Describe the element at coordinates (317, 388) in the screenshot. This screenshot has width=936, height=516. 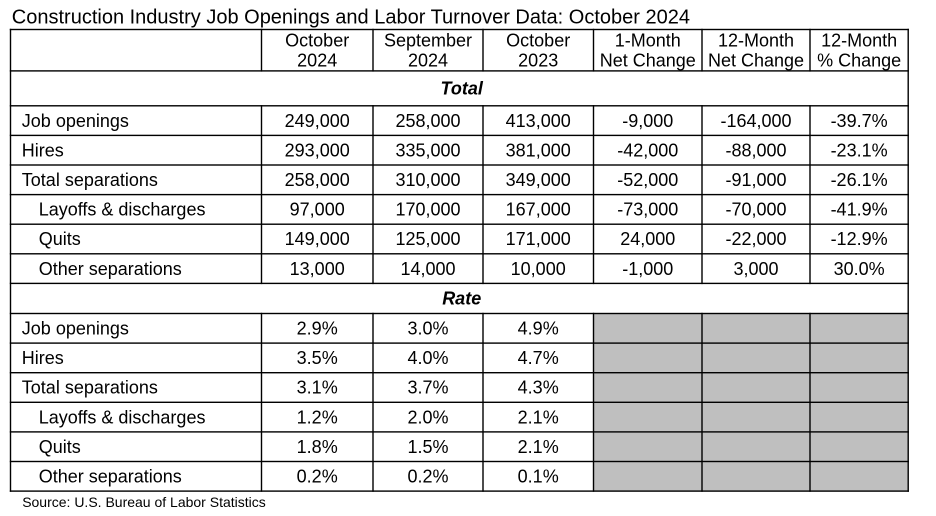
I see `svg-text: 3.1%` at that location.